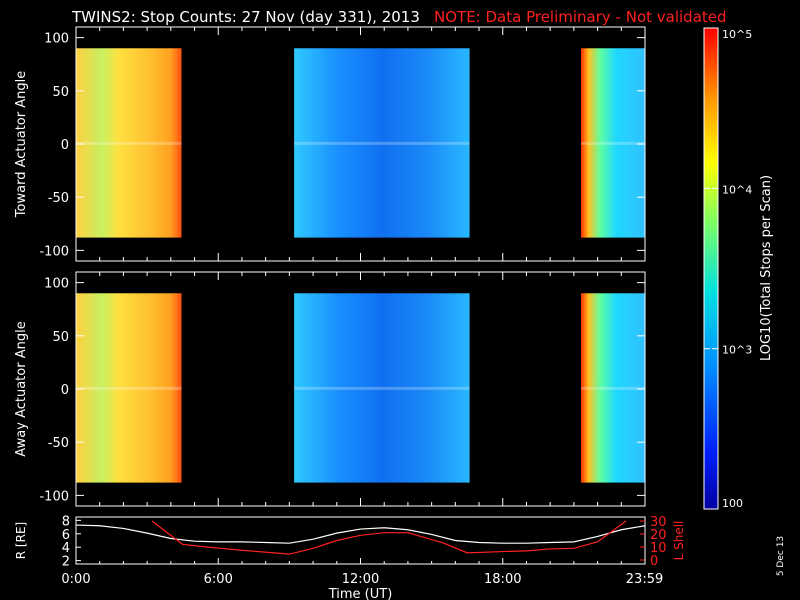 The height and width of the screenshot is (600, 800). Describe the element at coordinates (66, 548) in the screenshot. I see `left-y-tick-label: 4` at that location.